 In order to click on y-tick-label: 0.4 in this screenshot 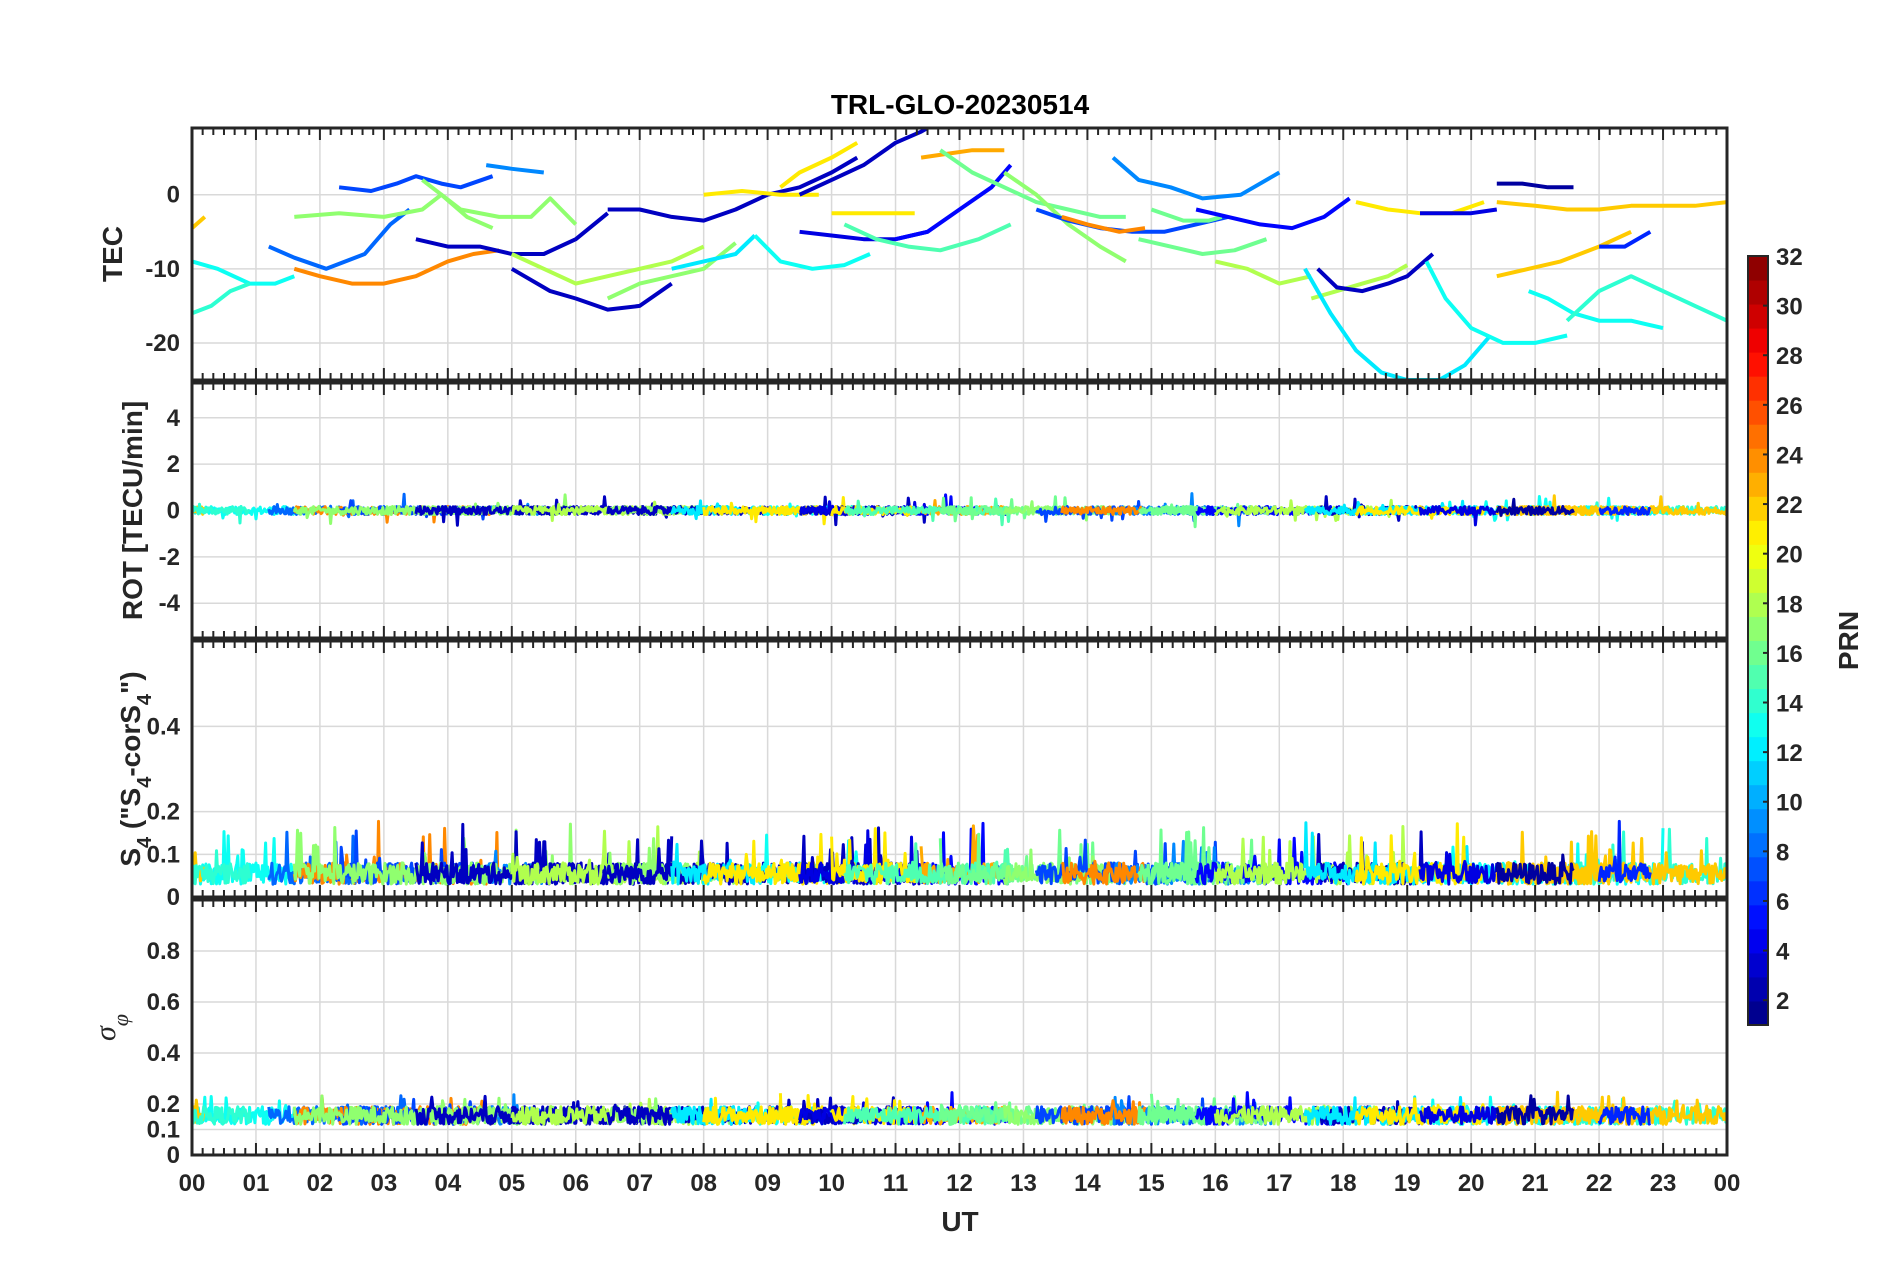, I will do `click(164, 1053)`.